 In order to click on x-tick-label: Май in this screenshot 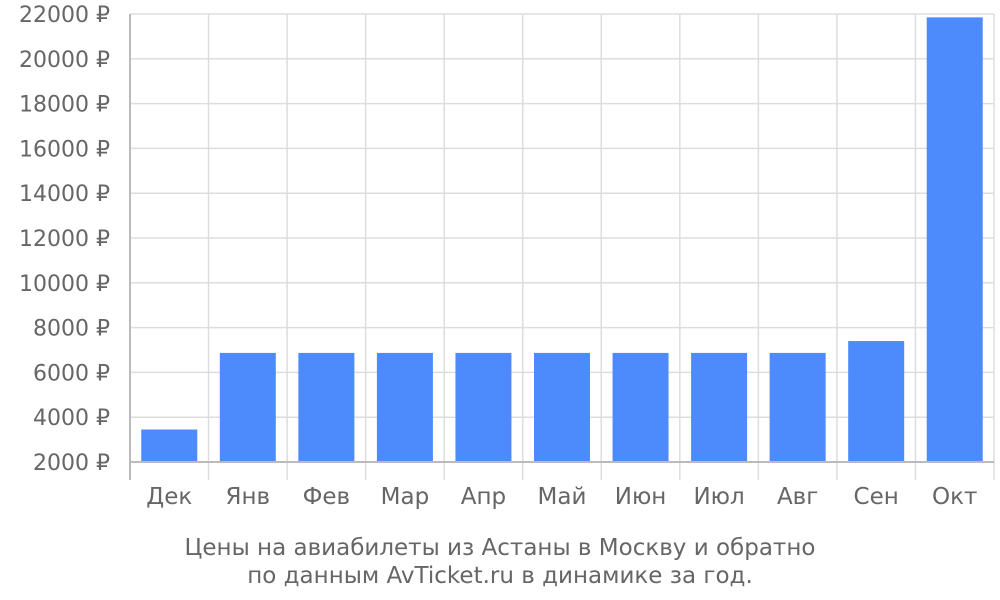, I will do `click(562, 497)`.